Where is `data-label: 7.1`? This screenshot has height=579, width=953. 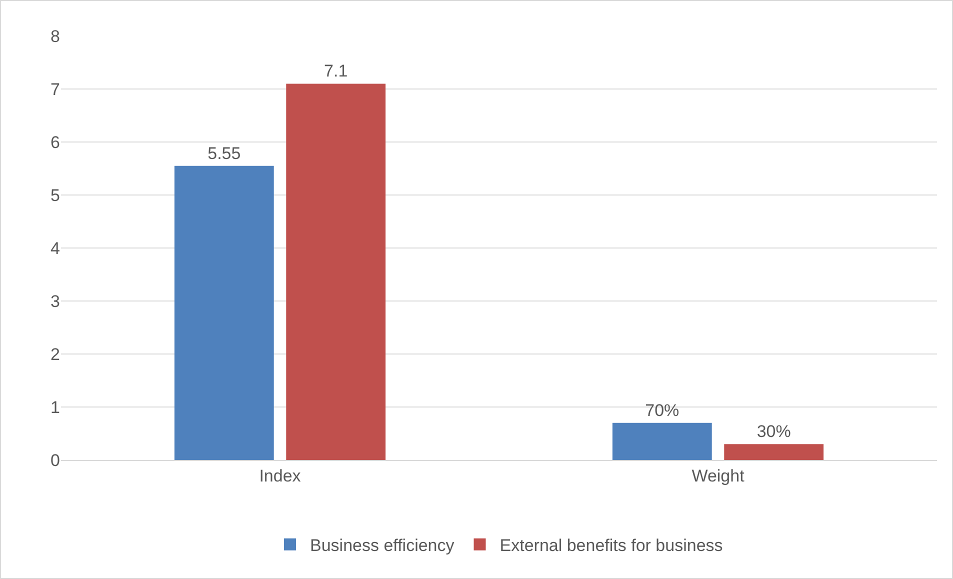
data-label: 7.1 is located at coordinates (336, 71).